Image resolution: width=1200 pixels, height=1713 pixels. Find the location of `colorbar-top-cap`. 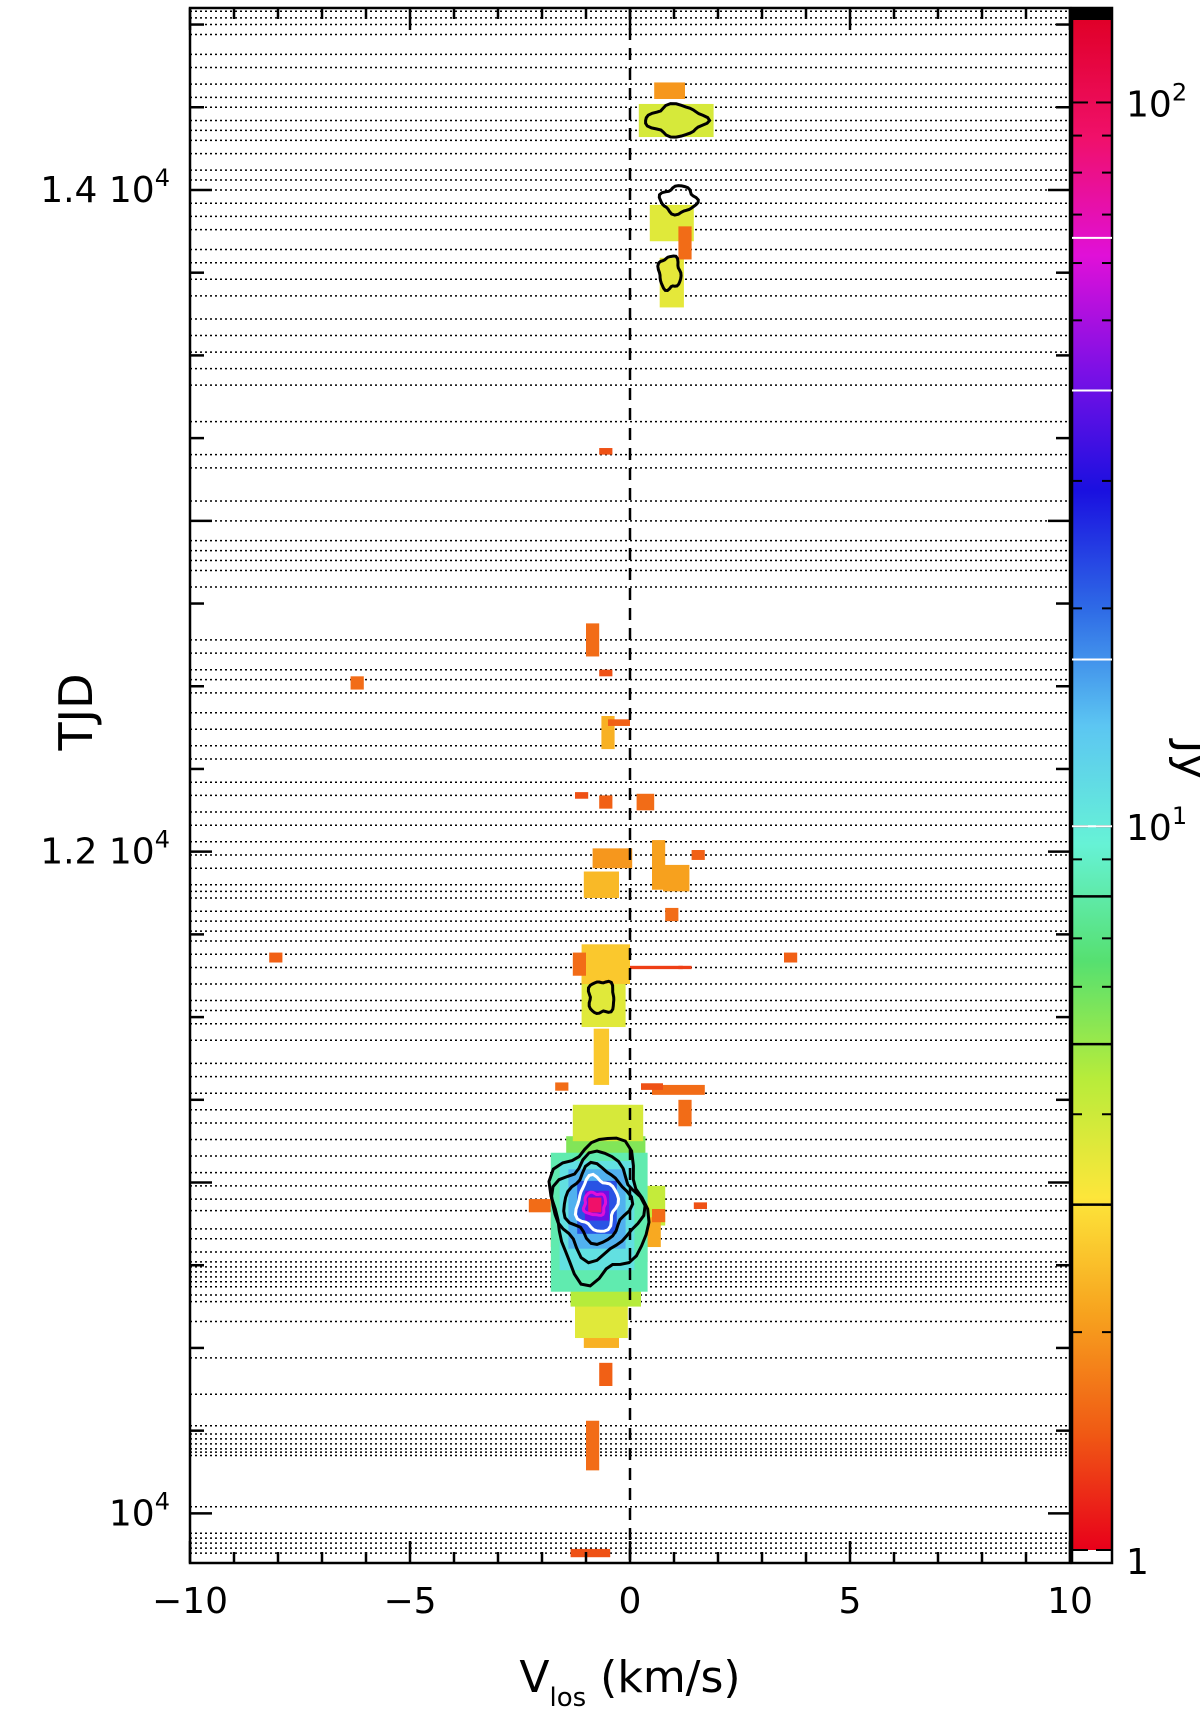

colorbar-top-cap is located at coordinates (1092, 14).